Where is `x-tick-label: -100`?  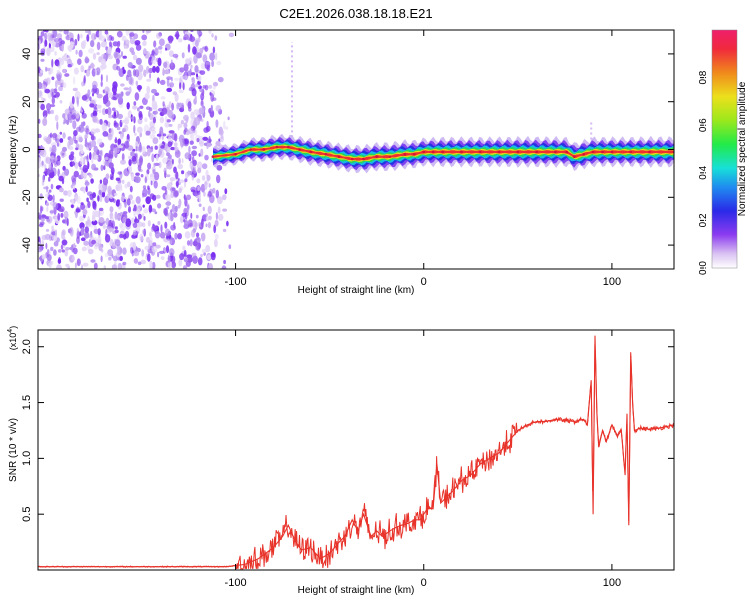
x-tick-label: -100 is located at coordinates (236, 282).